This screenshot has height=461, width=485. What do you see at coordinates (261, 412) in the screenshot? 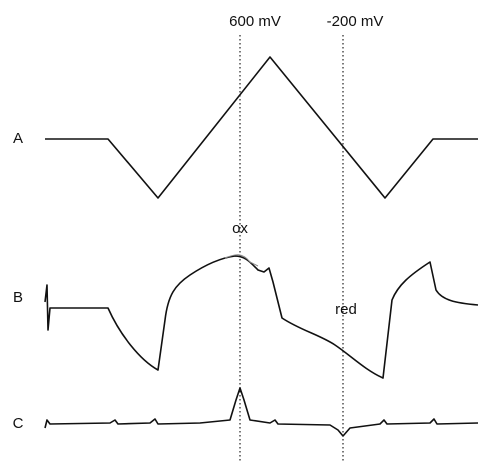
I see `trace-c` at bounding box center [261, 412].